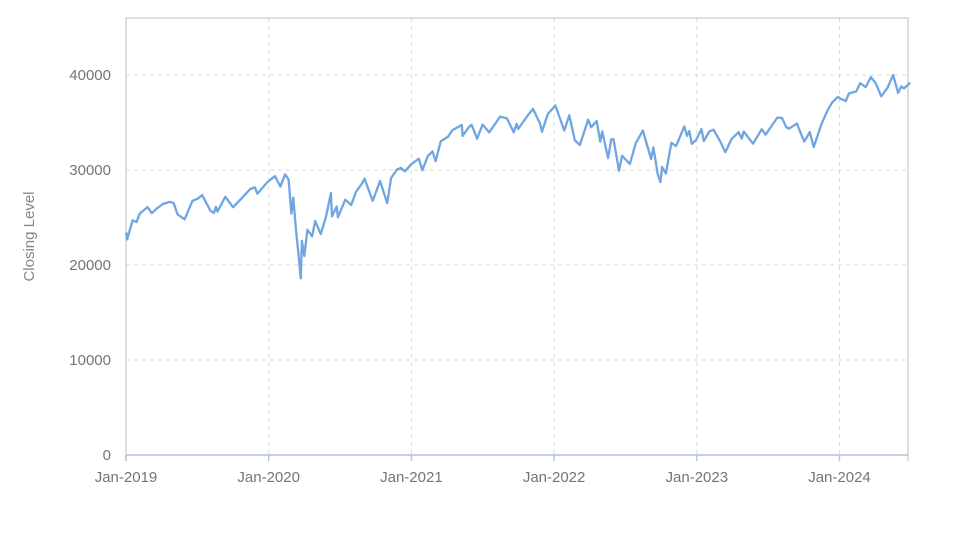 The height and width of the screenshot is (552, 973). I want to click on y-tick-labels: 0 10000 20000 30000 40000, so click(90, 265).